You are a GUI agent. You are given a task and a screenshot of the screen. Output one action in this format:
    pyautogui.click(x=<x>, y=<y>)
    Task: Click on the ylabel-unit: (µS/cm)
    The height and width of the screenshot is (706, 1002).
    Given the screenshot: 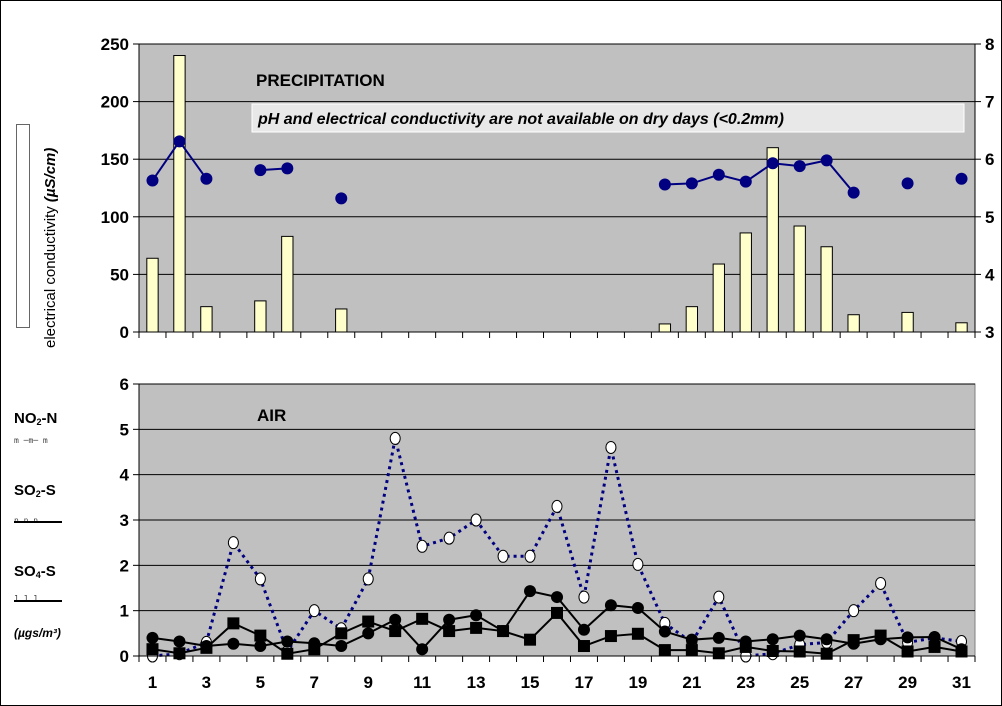 What is the action you would take?
    pyautogui.click(x=50, y=175)
    